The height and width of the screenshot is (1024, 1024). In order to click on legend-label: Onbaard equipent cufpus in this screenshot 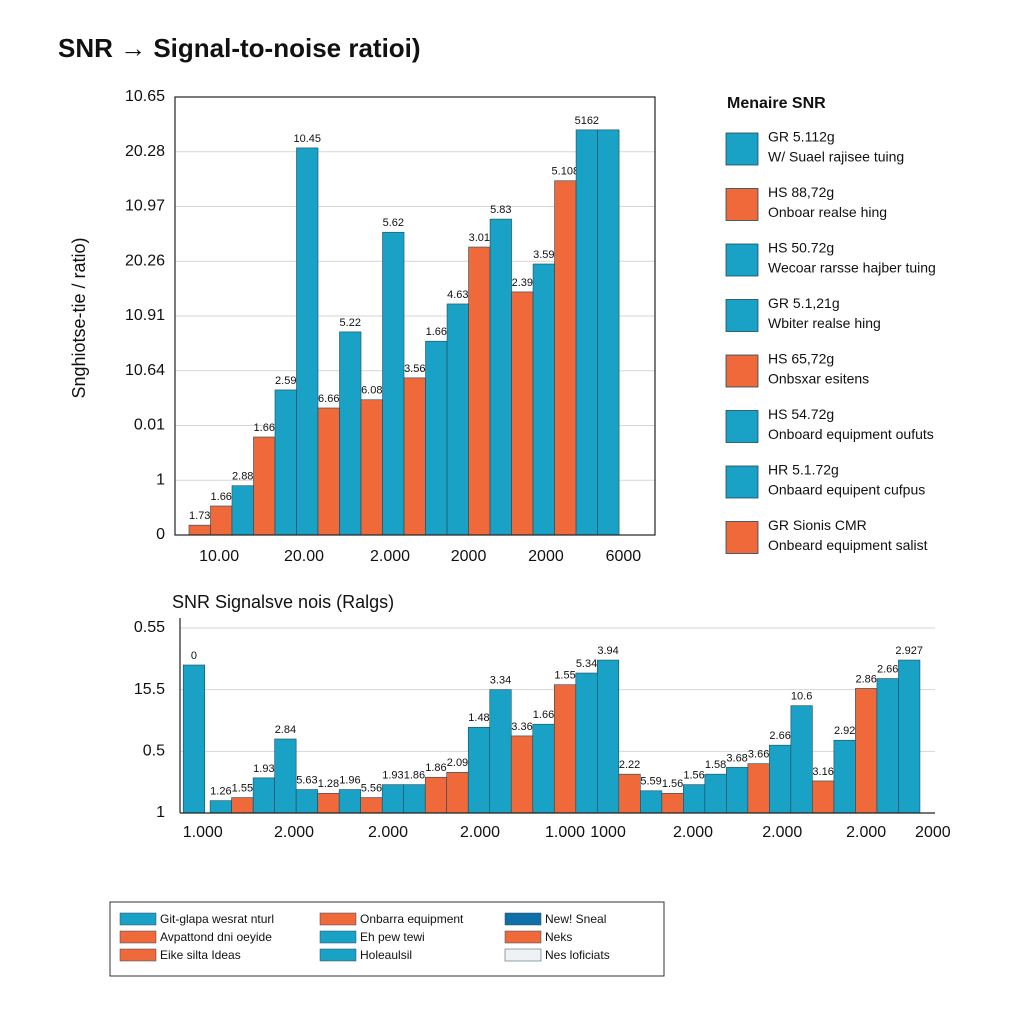, I will do `click(846, 490)`.